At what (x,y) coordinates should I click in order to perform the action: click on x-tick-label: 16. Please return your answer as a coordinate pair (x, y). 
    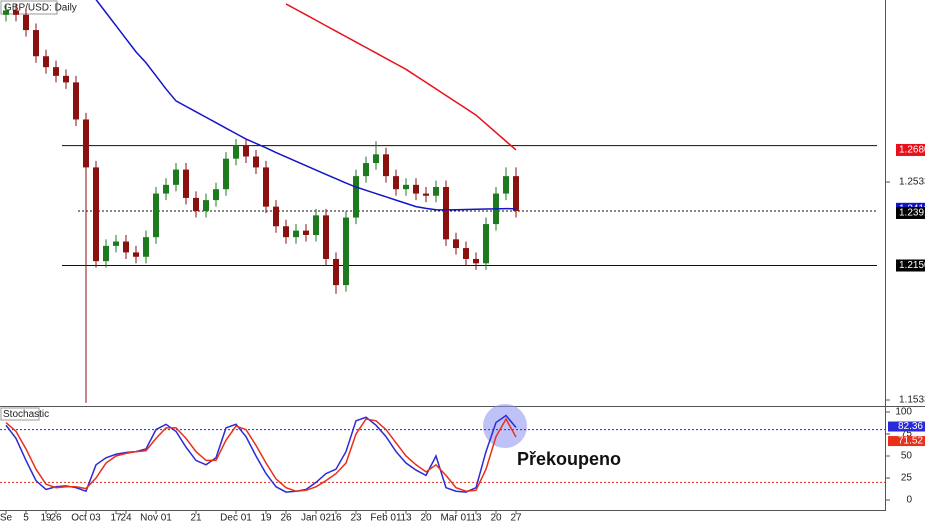
    Looking at the image, I should click on (336, 518).